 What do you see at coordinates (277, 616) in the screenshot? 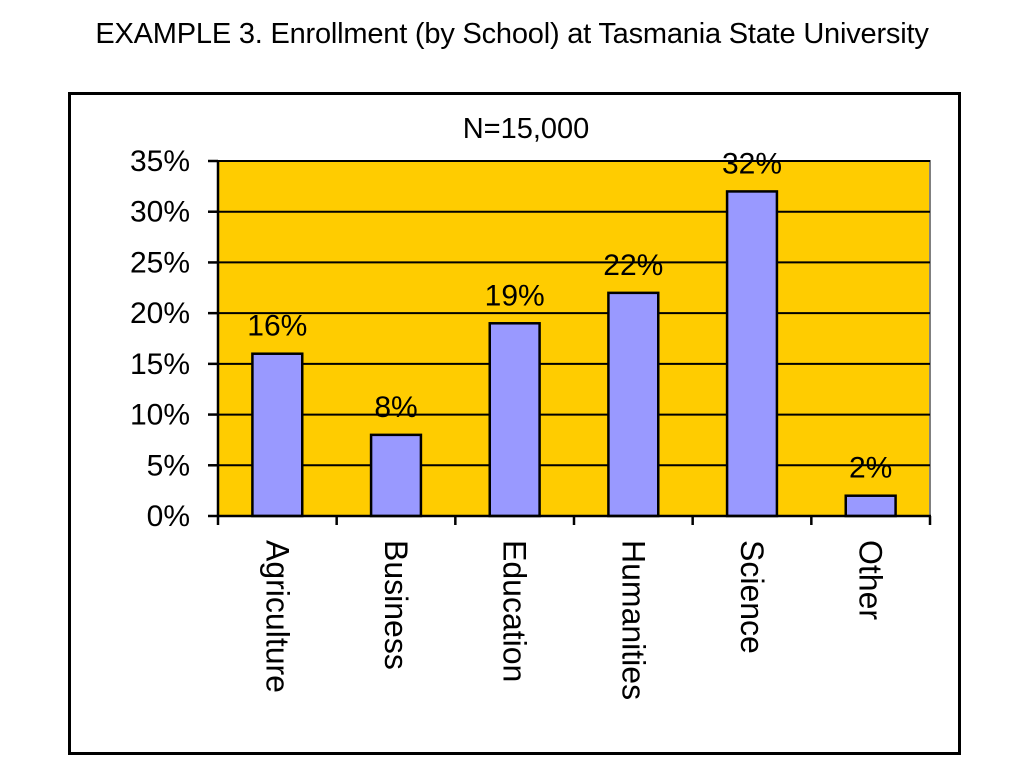
I see `x-tick-label-agriculture: Agriculture` at bounding box center [277, 616].